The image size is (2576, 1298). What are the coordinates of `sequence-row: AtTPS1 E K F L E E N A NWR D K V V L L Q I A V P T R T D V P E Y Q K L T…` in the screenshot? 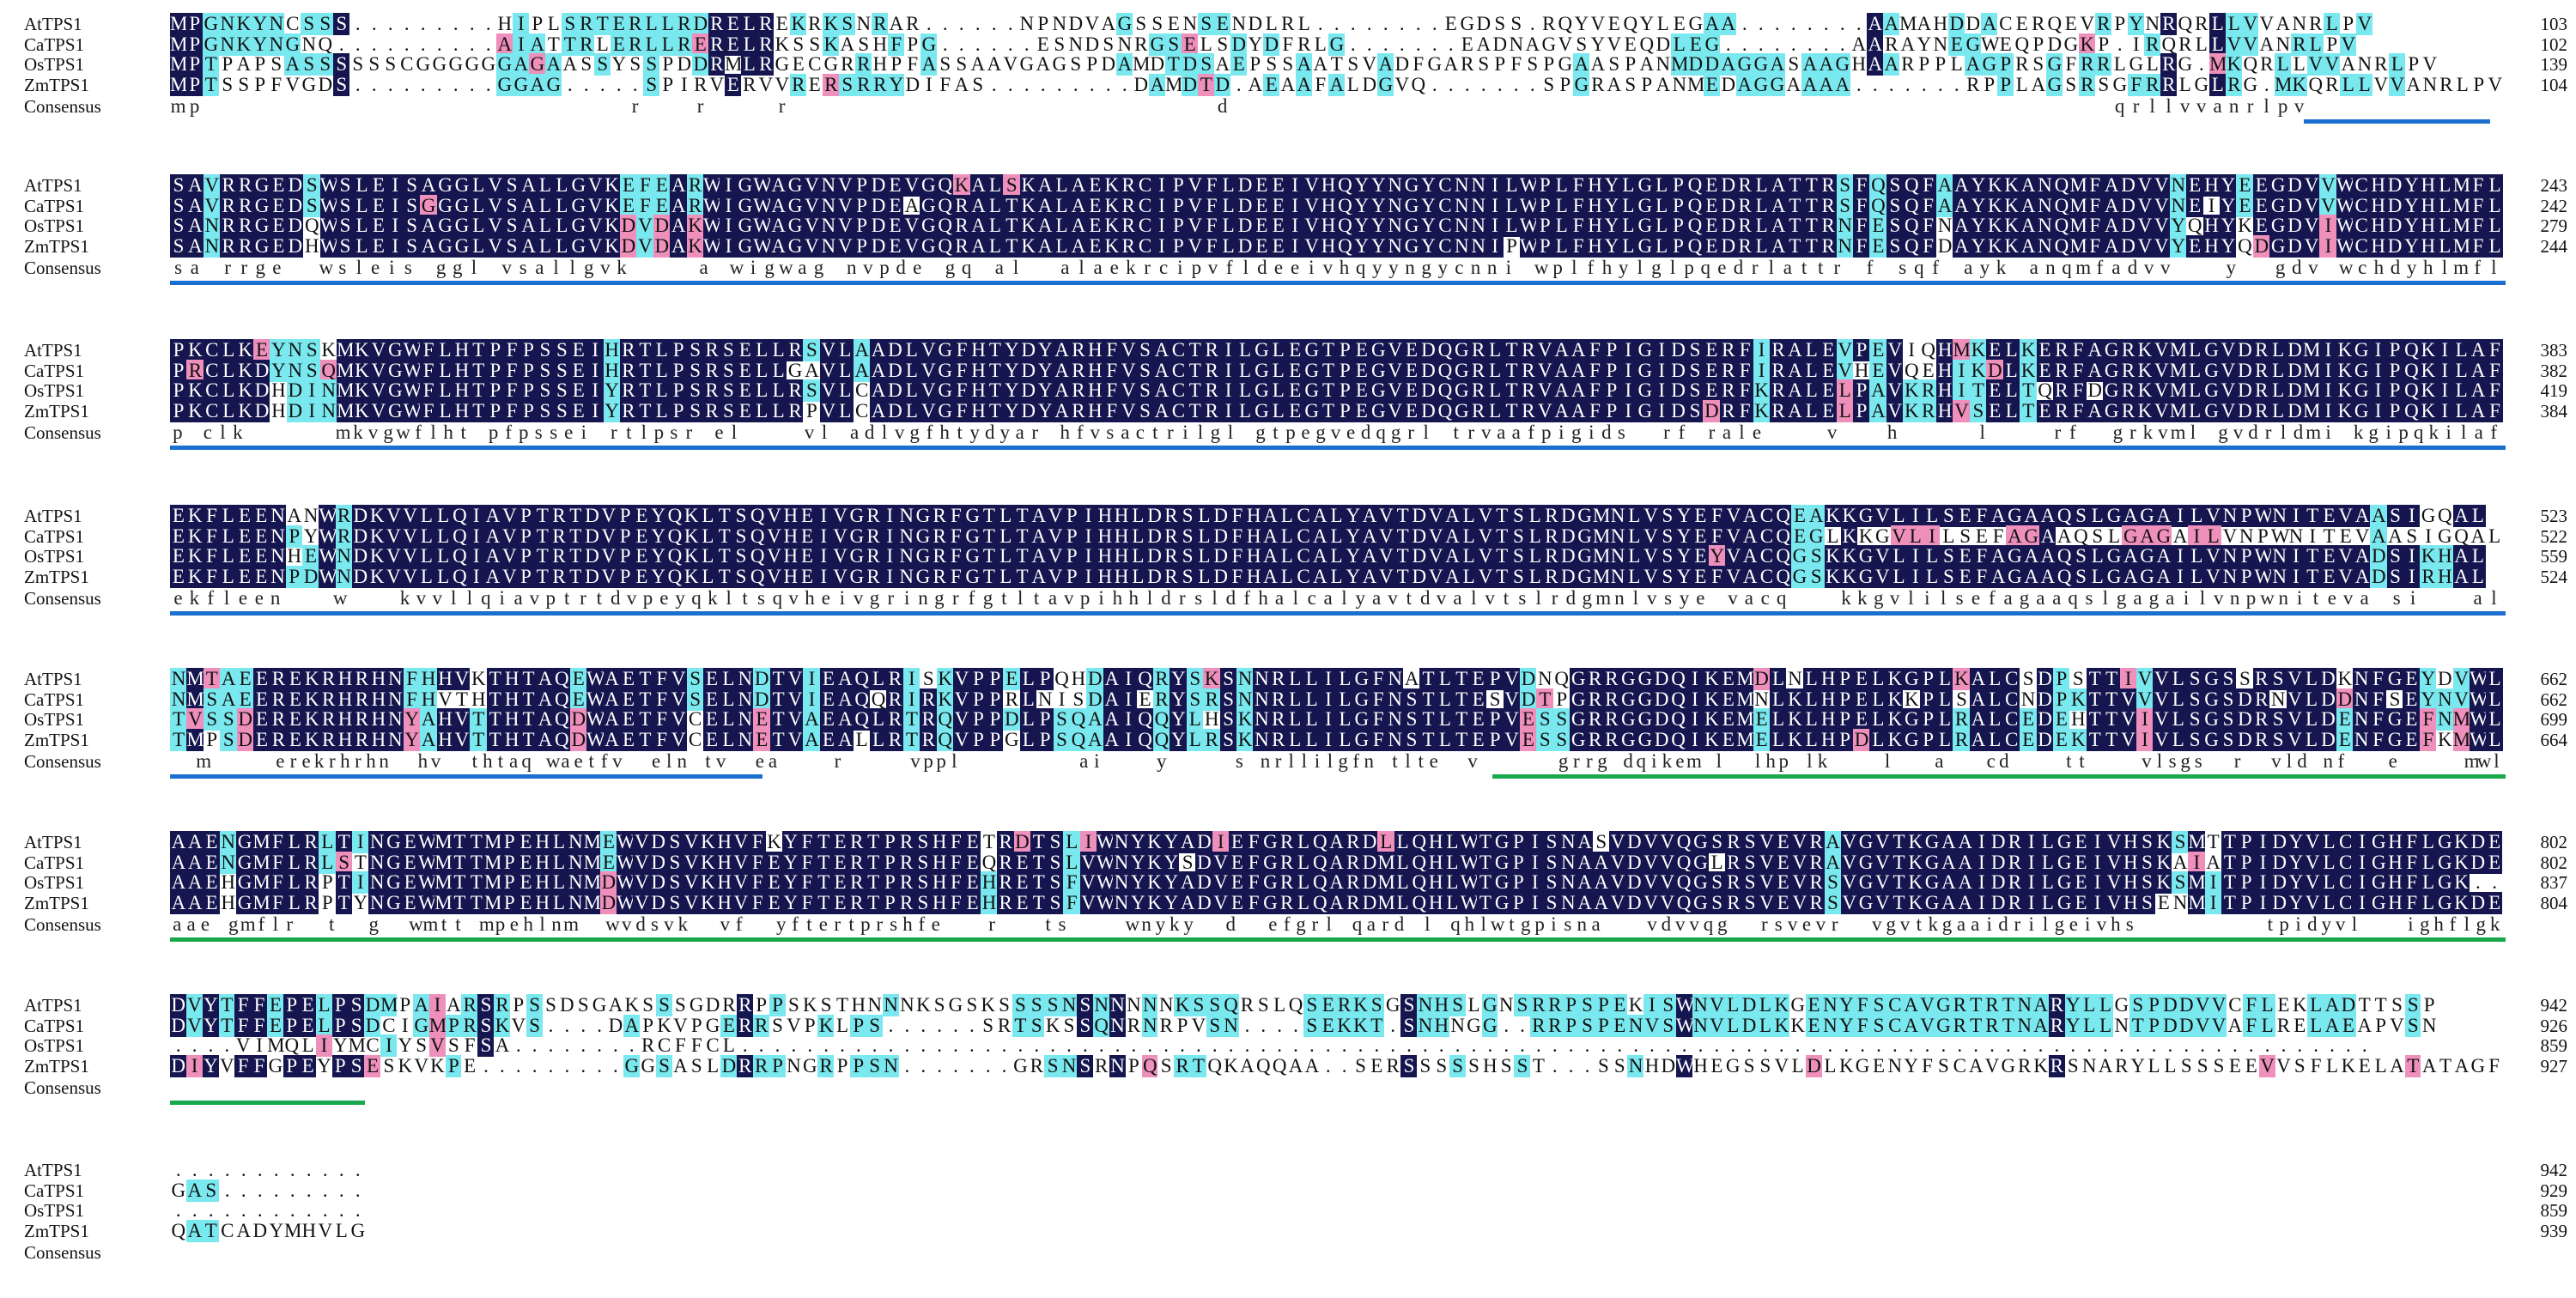 It's located at (1288, 516).